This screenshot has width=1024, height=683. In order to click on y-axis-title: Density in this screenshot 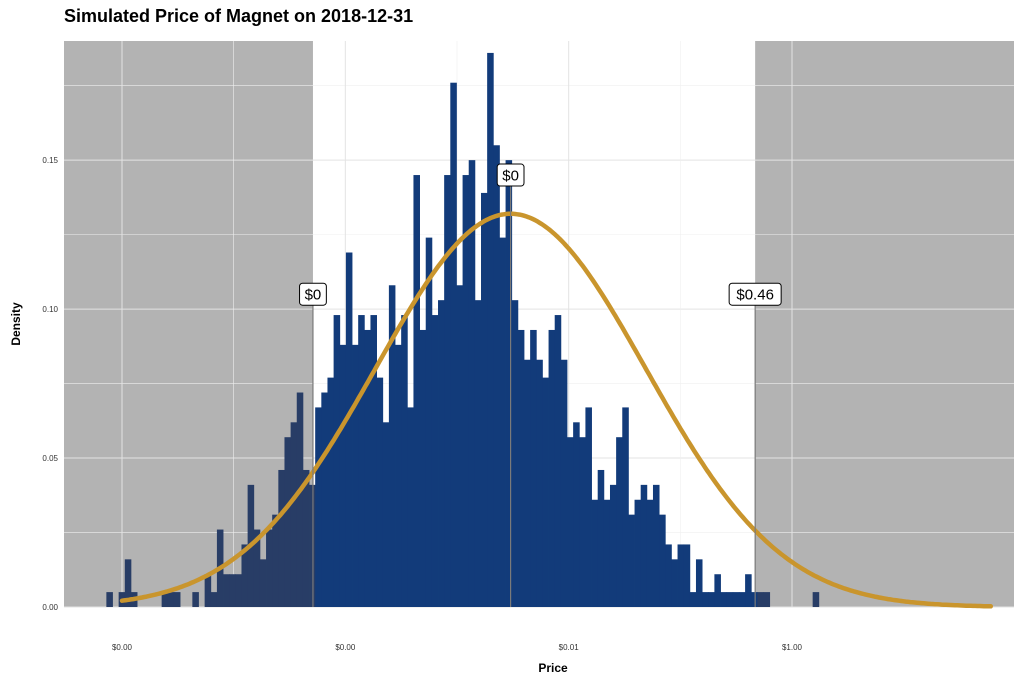, I will do `click(16, 324)`.